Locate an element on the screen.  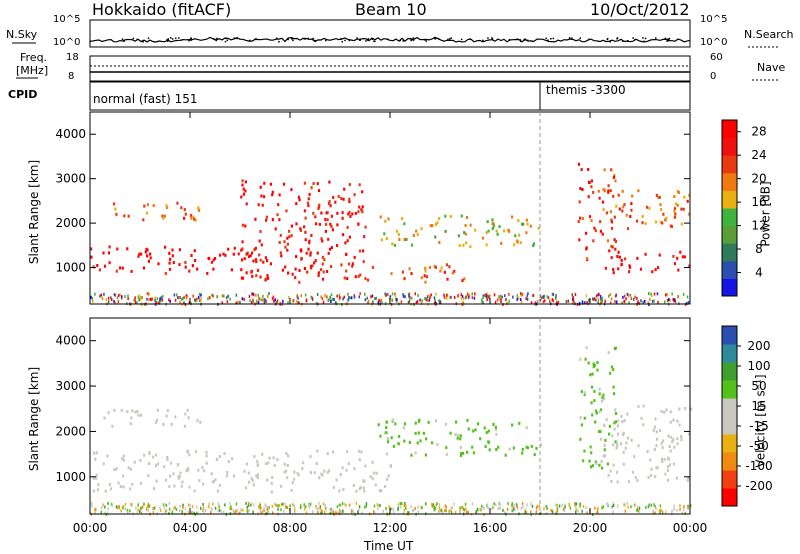
power-colorbar-label: Power [dB] is located at coordinates (765, 214).